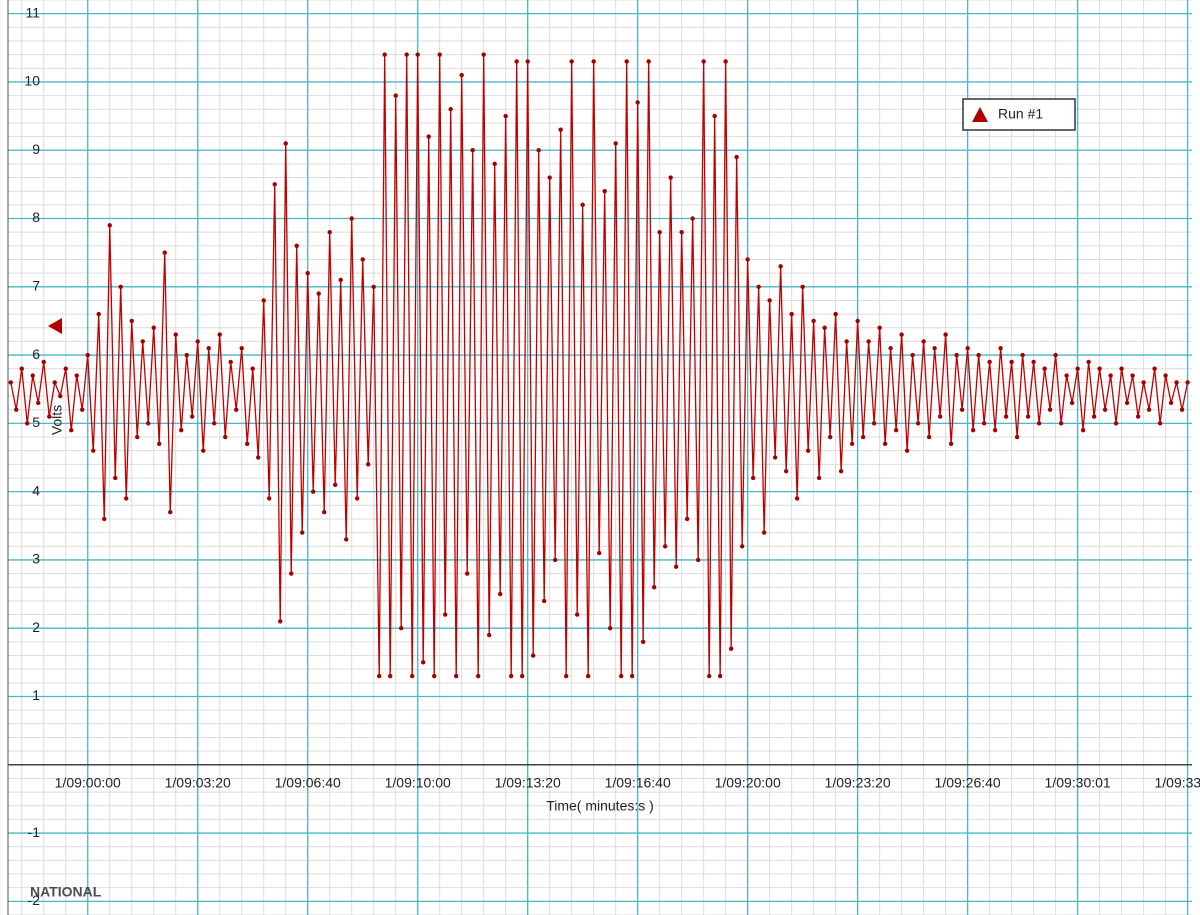 Image resolution: width=1200 pixels, height=915 pixels. Describe the element at coordinates (1177, 783) in the screenshot. I see `x-tick-label: 1/09:33:20` at that location.